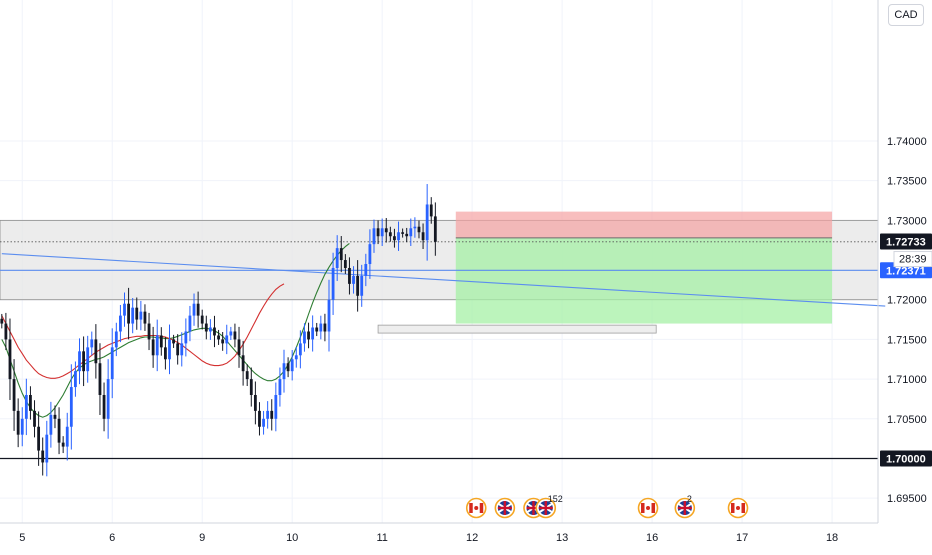 Image resolution: width=932 pixels, height=555 pixels. I want to click on take-profit-zone, so click(644, 280).